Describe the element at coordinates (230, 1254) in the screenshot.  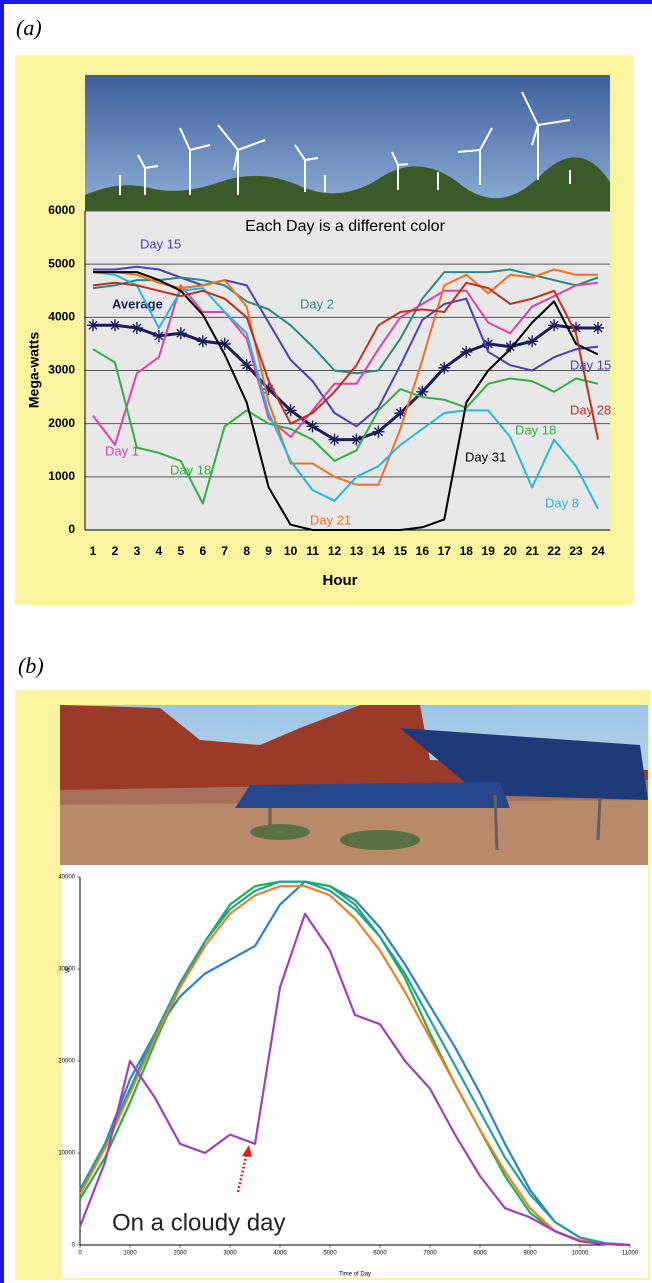
I see `x-tick-label: 3000` at that location.